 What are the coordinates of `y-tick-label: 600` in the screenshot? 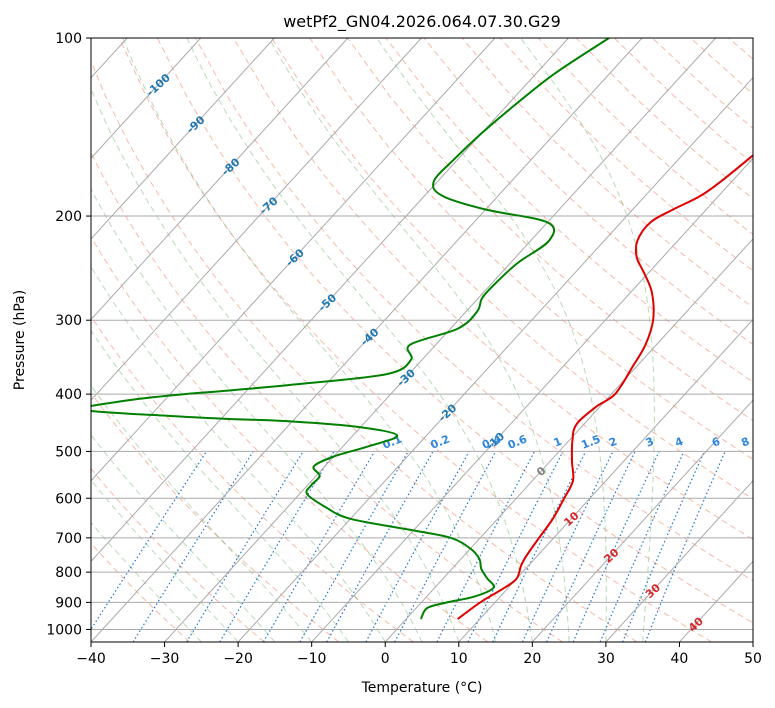 It's located at (68, 499).